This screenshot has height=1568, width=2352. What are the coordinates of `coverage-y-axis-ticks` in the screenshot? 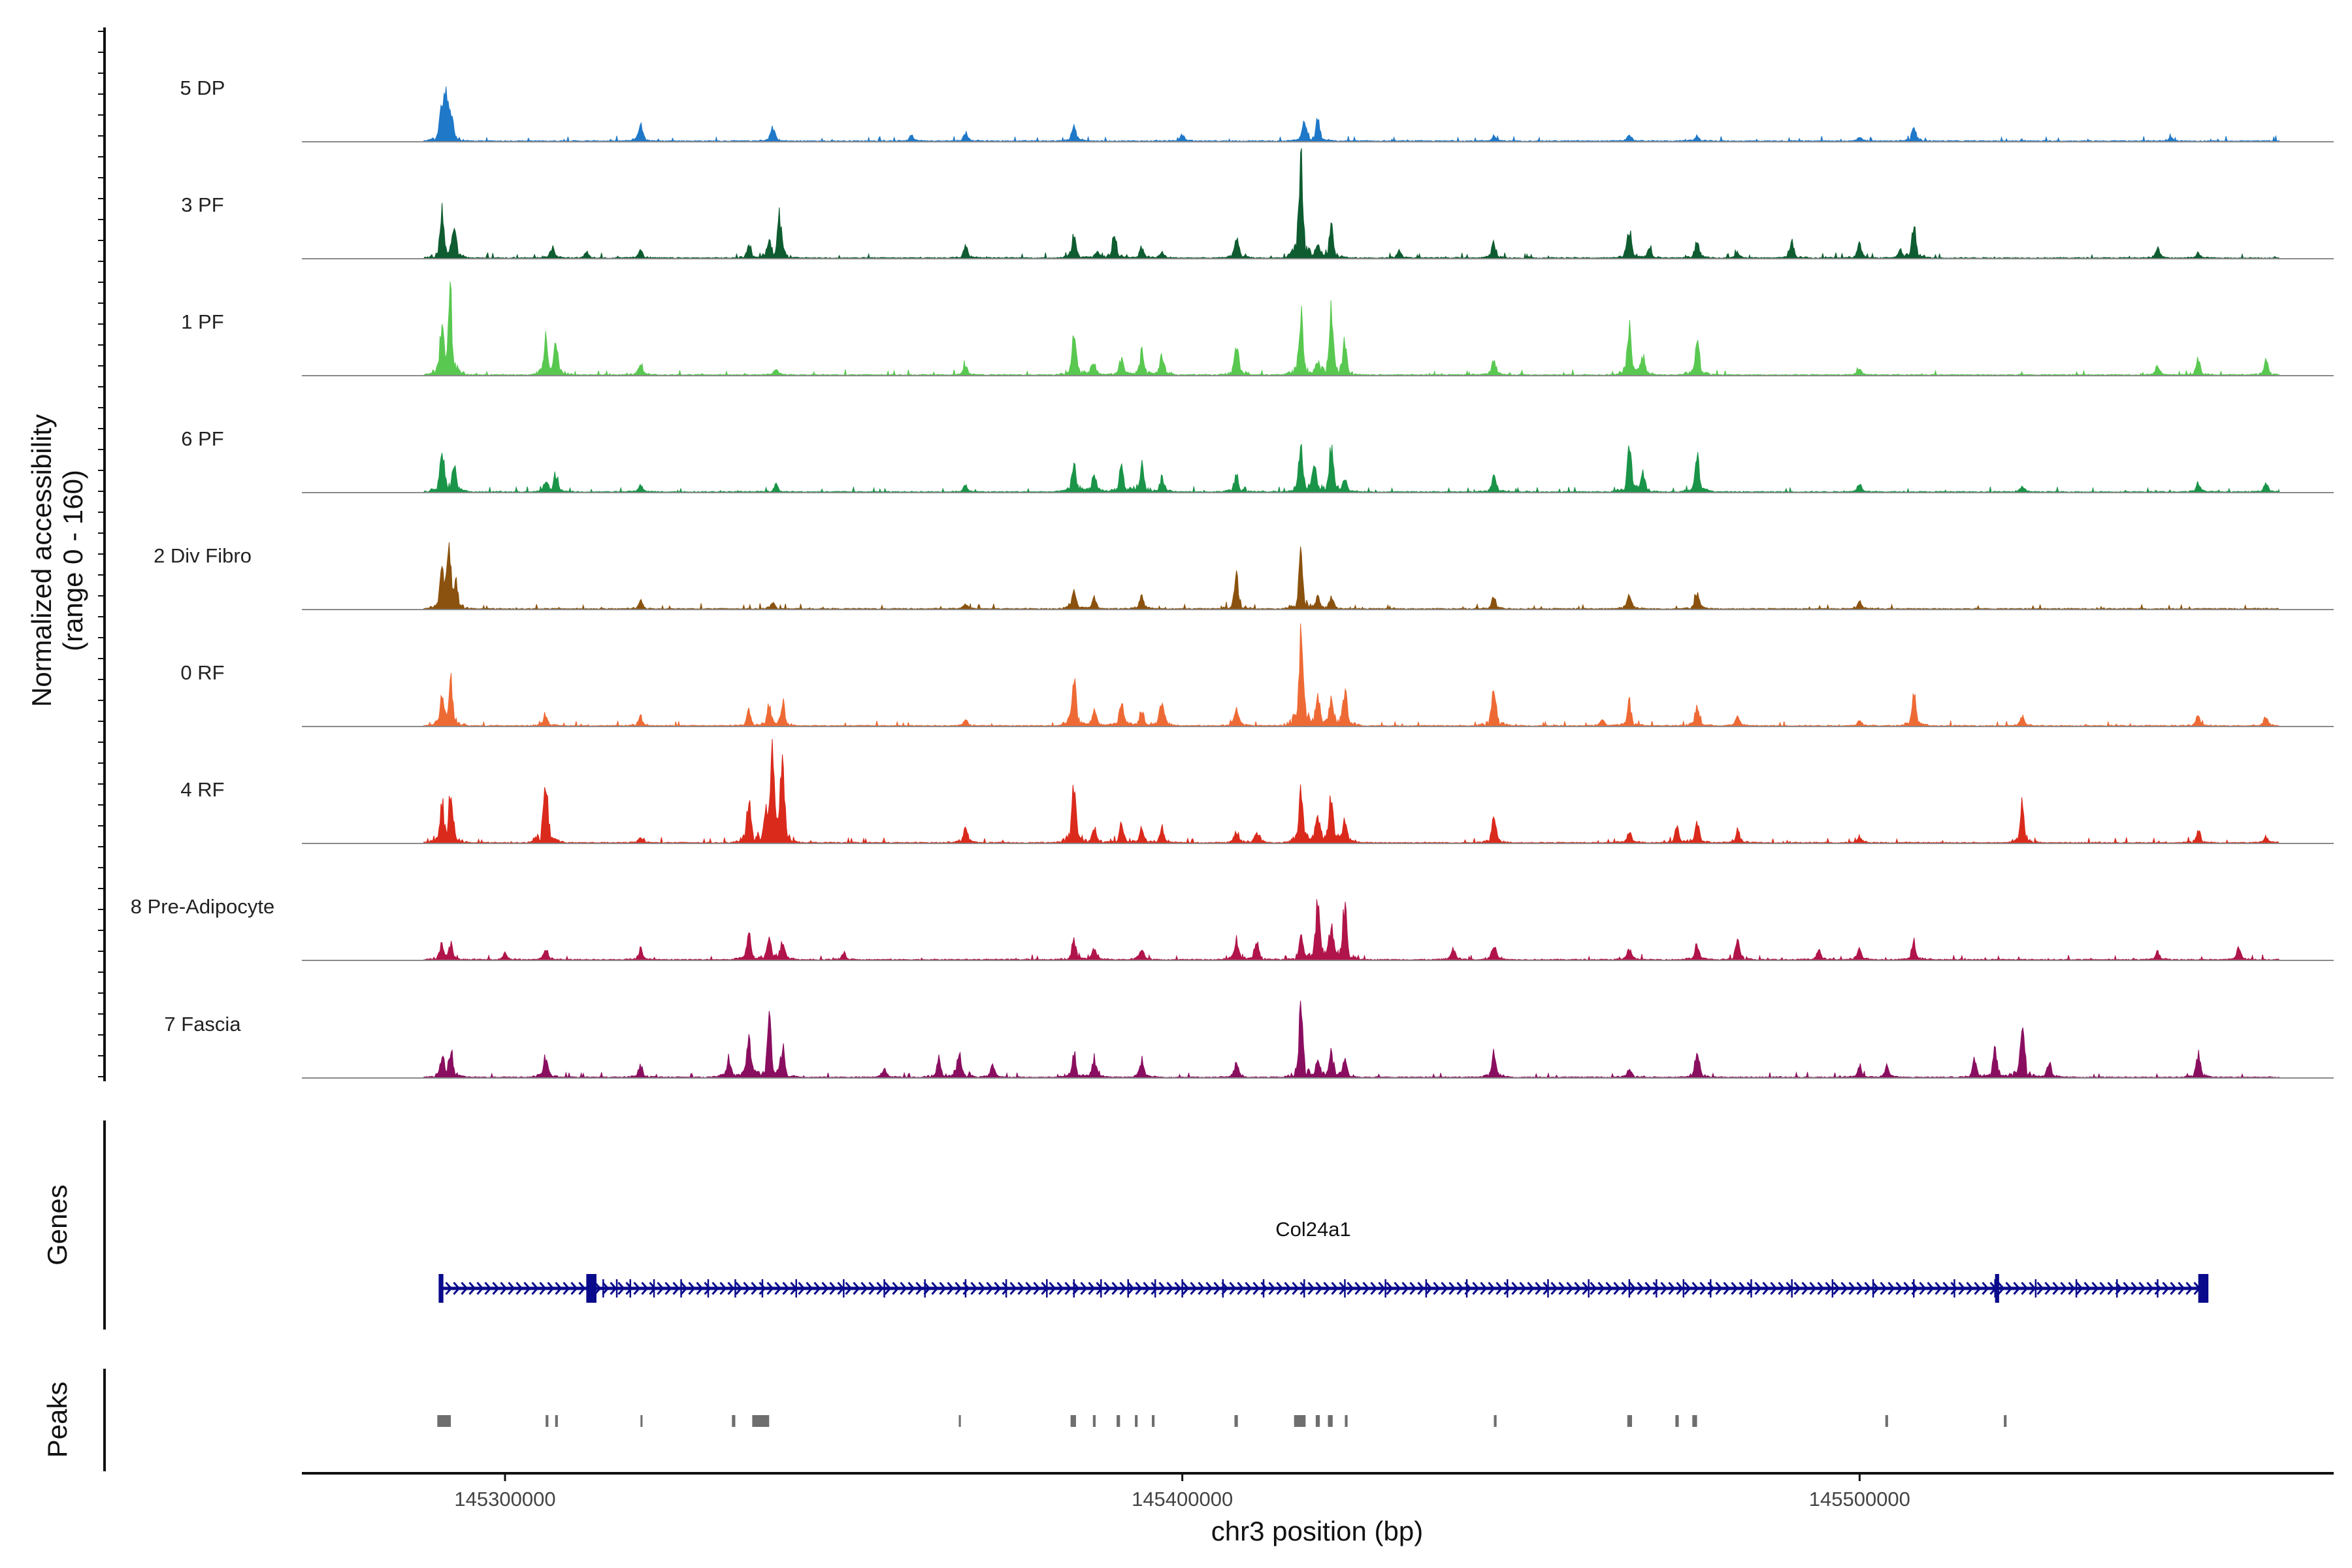 It's located at (101, 554).